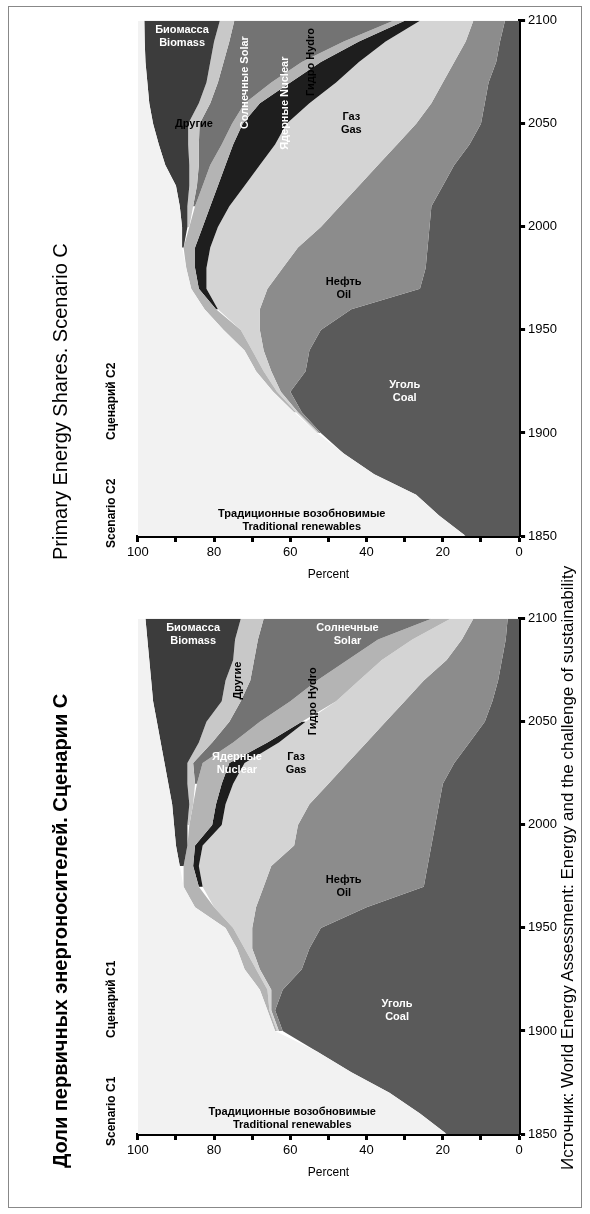  I want to click on text: Primary Energy Shares. Scenario C, so click(60, 401).